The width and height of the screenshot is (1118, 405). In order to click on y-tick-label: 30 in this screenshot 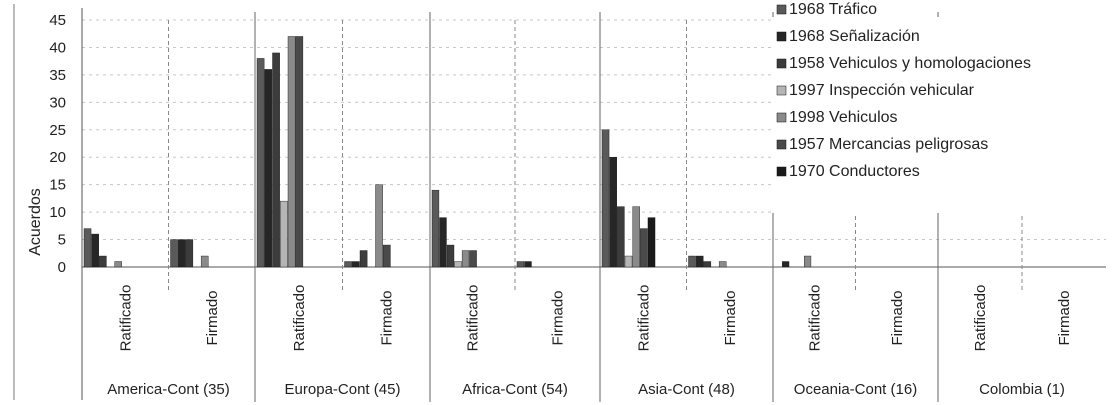, I will do `click(57, 102)`.